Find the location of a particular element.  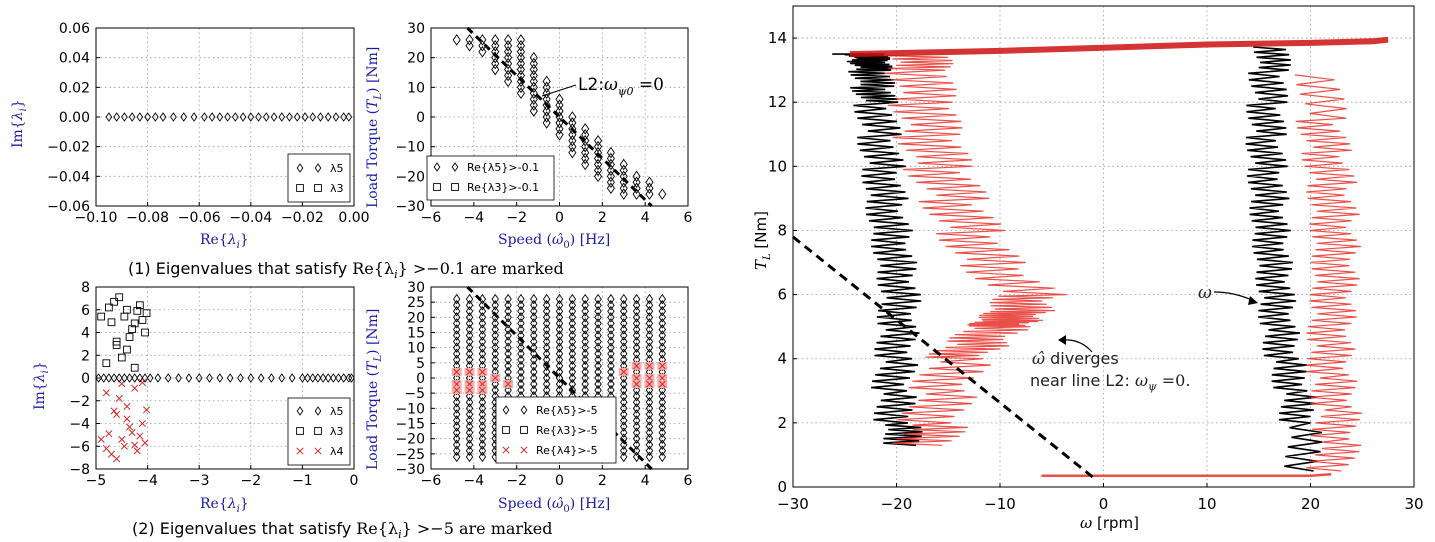

xtick-label: 2 is located at coordinates (602, 218).